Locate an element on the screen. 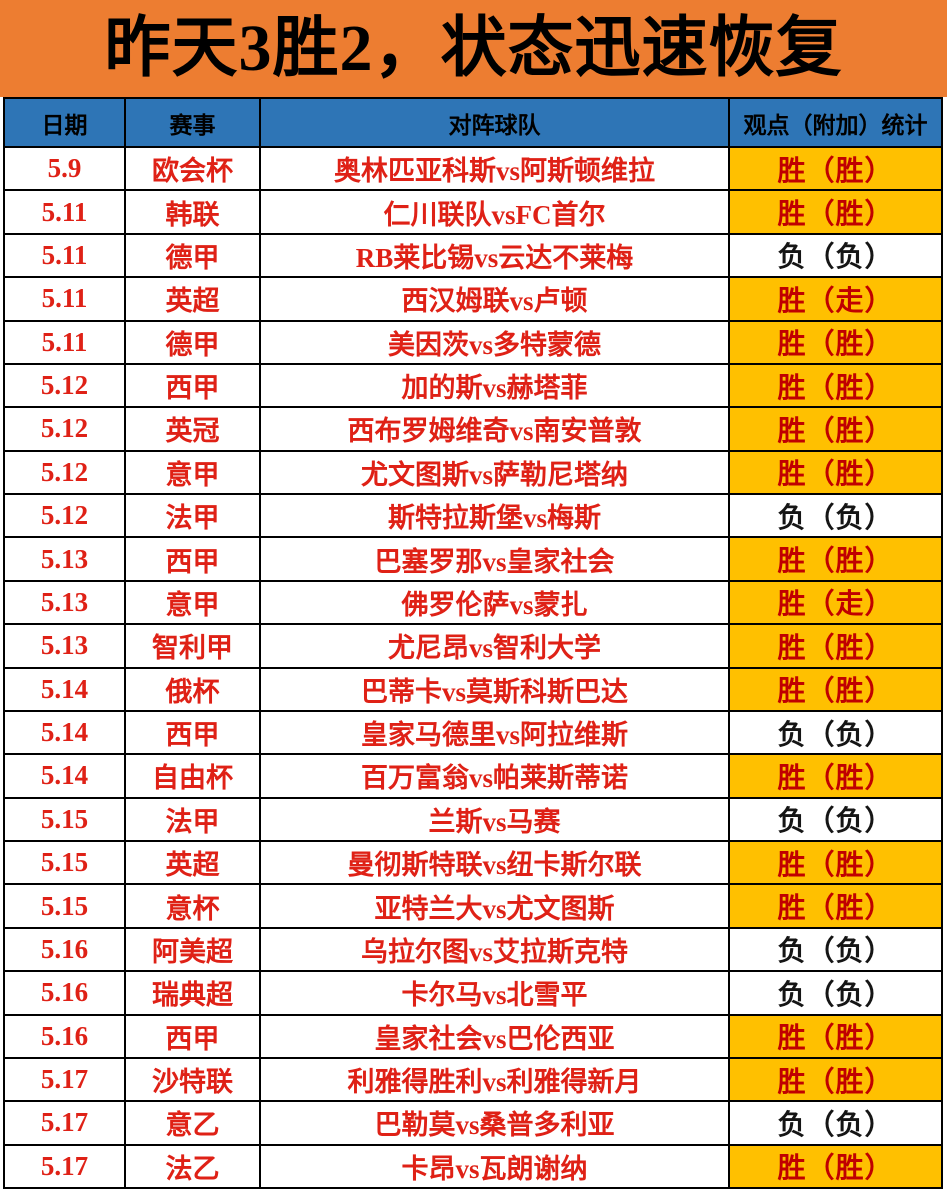 Image resolution: width=947 pixels, height=1189 pixels. league-cell: 阿美超 is located at coordinates (193, 949).